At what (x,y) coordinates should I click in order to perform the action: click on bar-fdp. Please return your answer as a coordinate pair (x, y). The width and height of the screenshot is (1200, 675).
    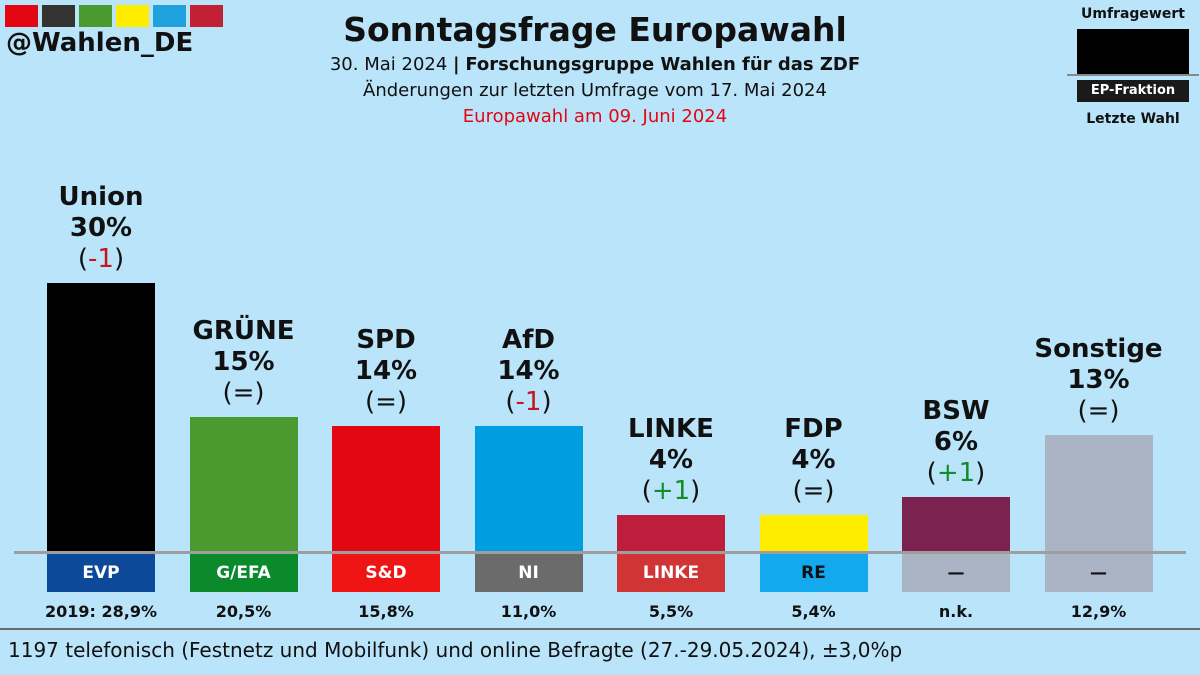
    Looking at the image, I should click on (813, 533).